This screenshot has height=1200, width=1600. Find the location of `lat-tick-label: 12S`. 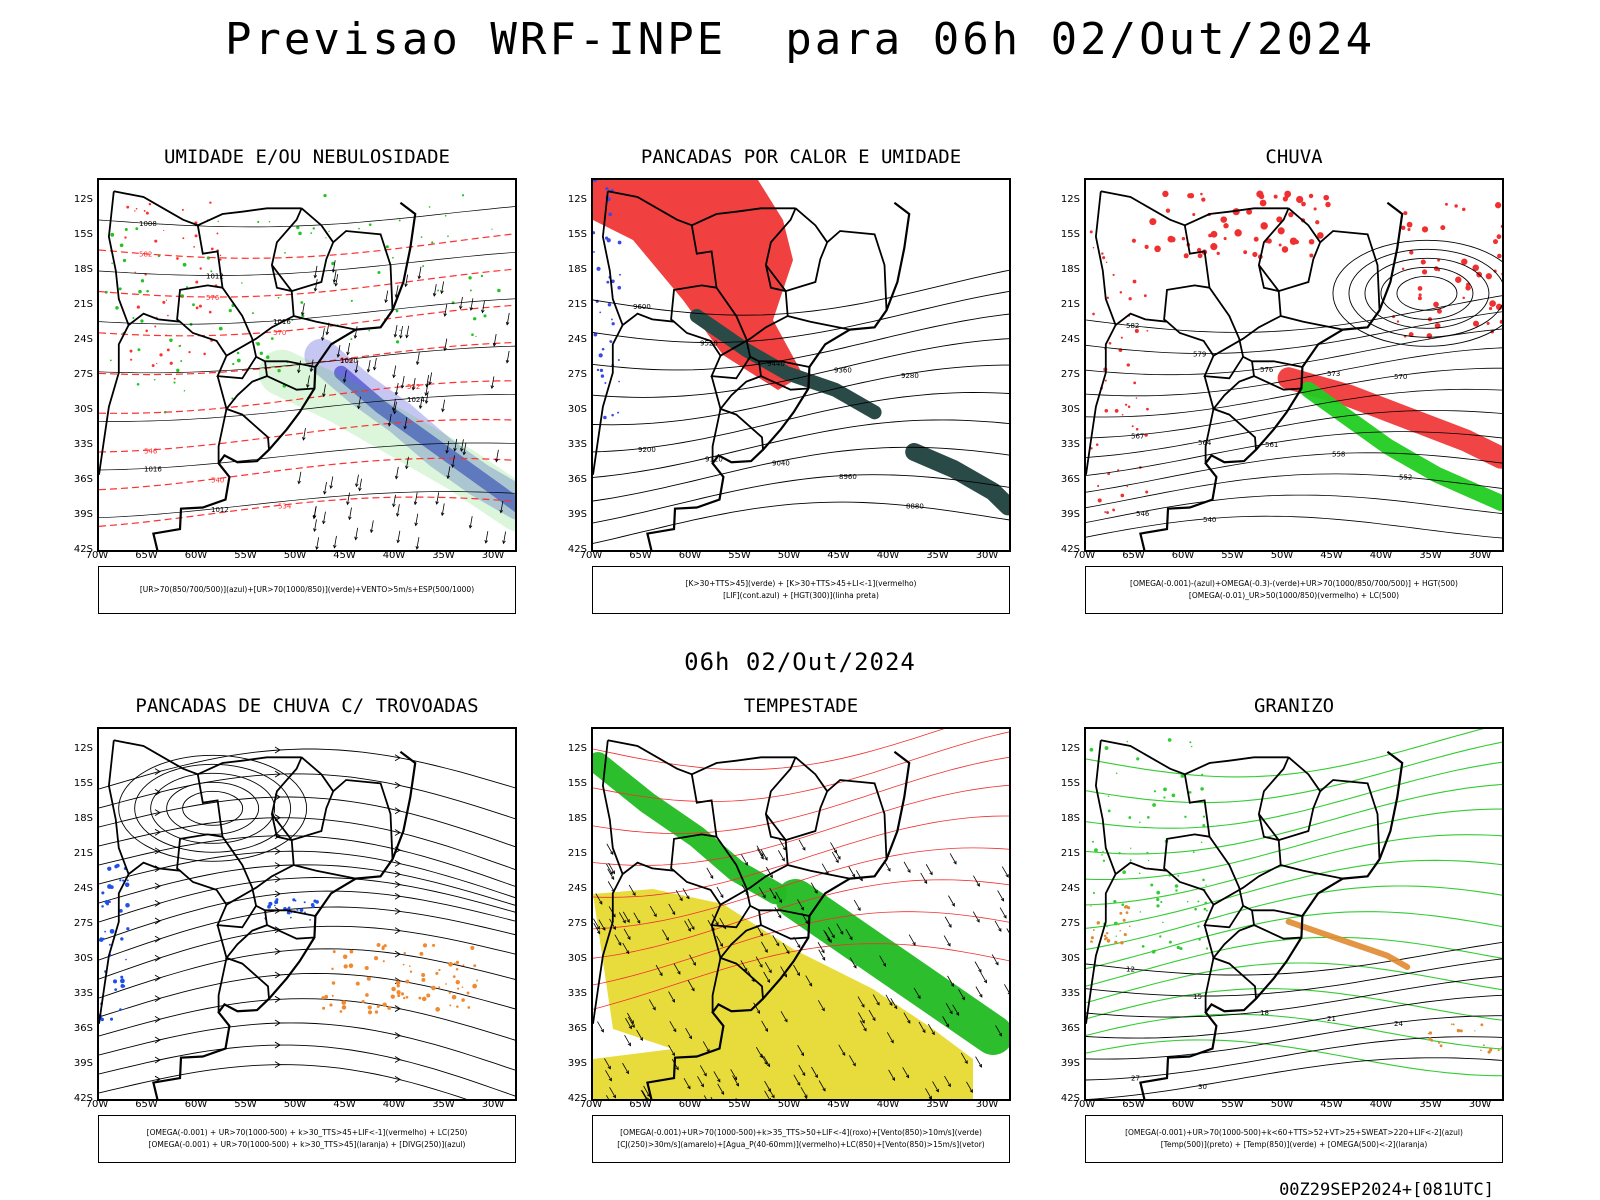

lat-tick-label: 12S is located at coordinates (83, 199).